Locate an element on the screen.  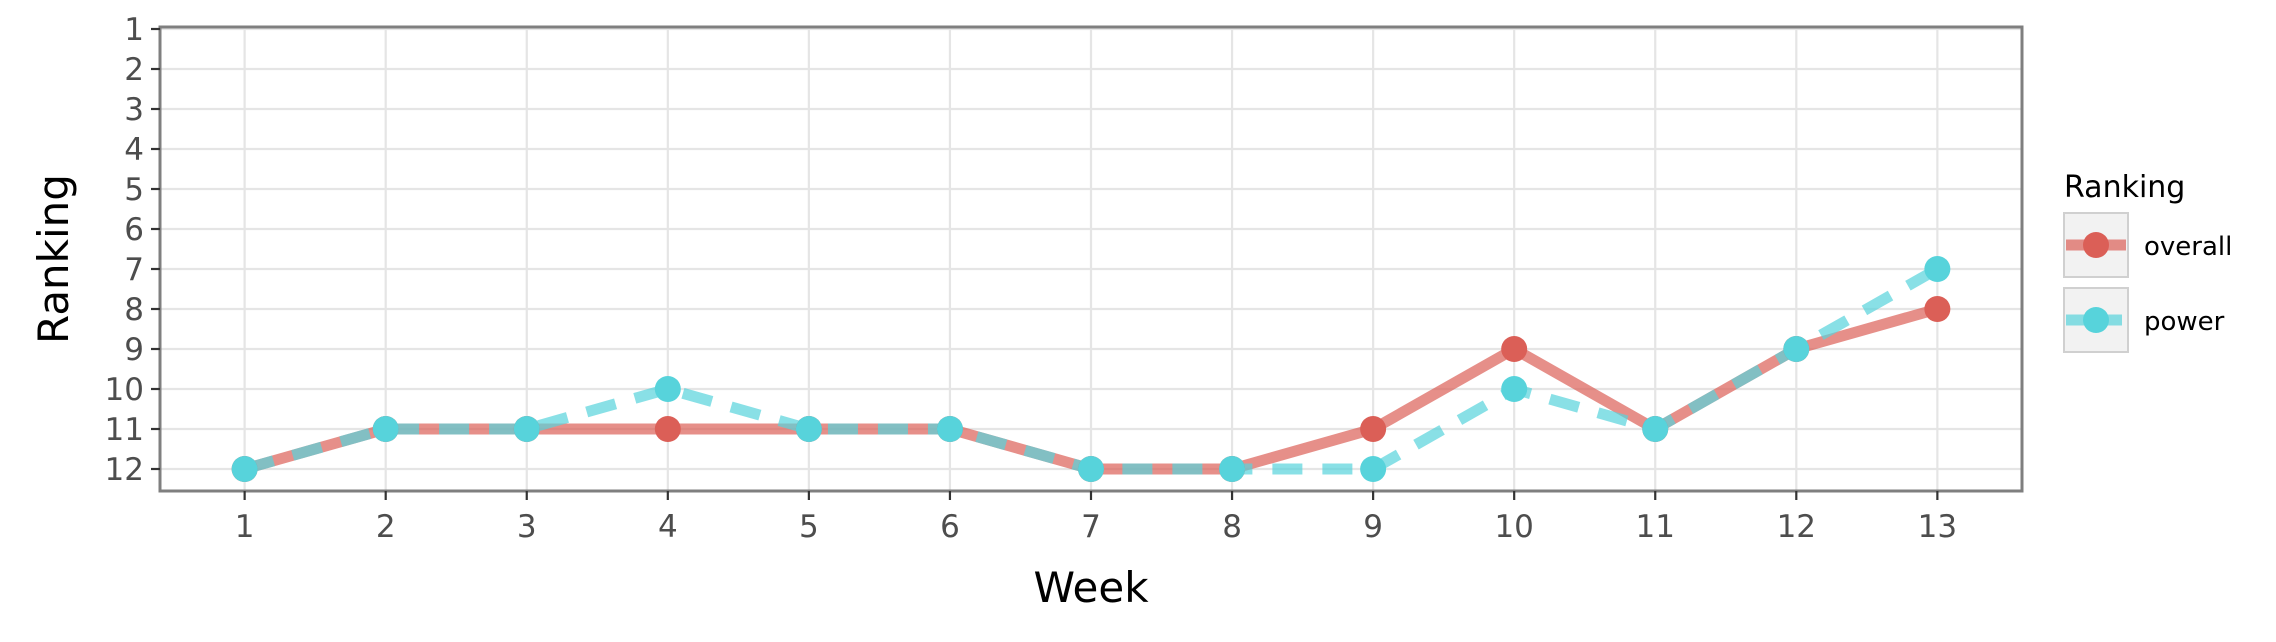
x-tick-label: 13 is located at coordinates (1937, 527).